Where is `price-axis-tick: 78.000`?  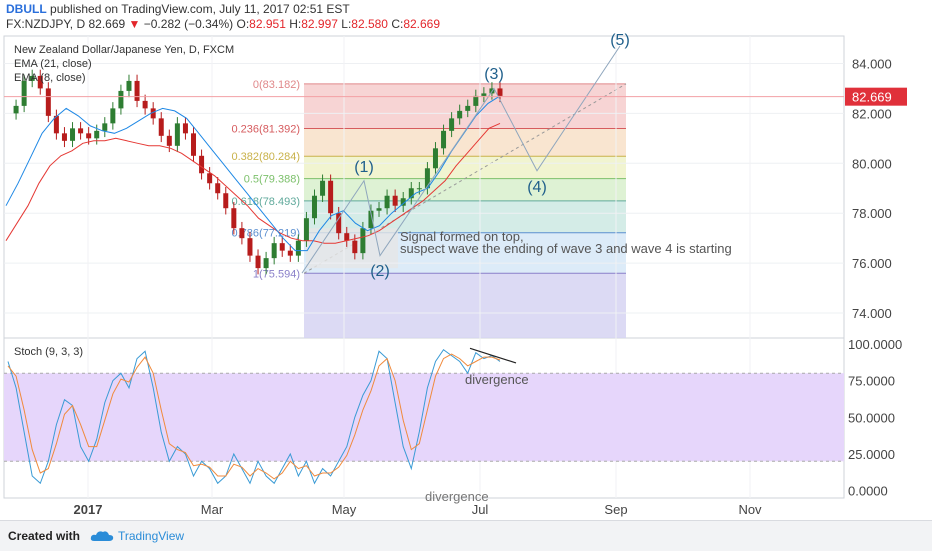 price-axis-tick: 78.000 is located at coordinates (872, 213).